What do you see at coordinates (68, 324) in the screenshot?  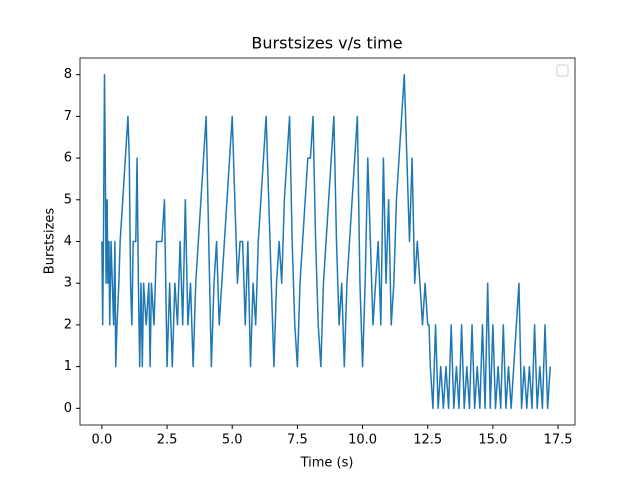 I see `y-tick-label: 2` at bounding box center [68, 324].